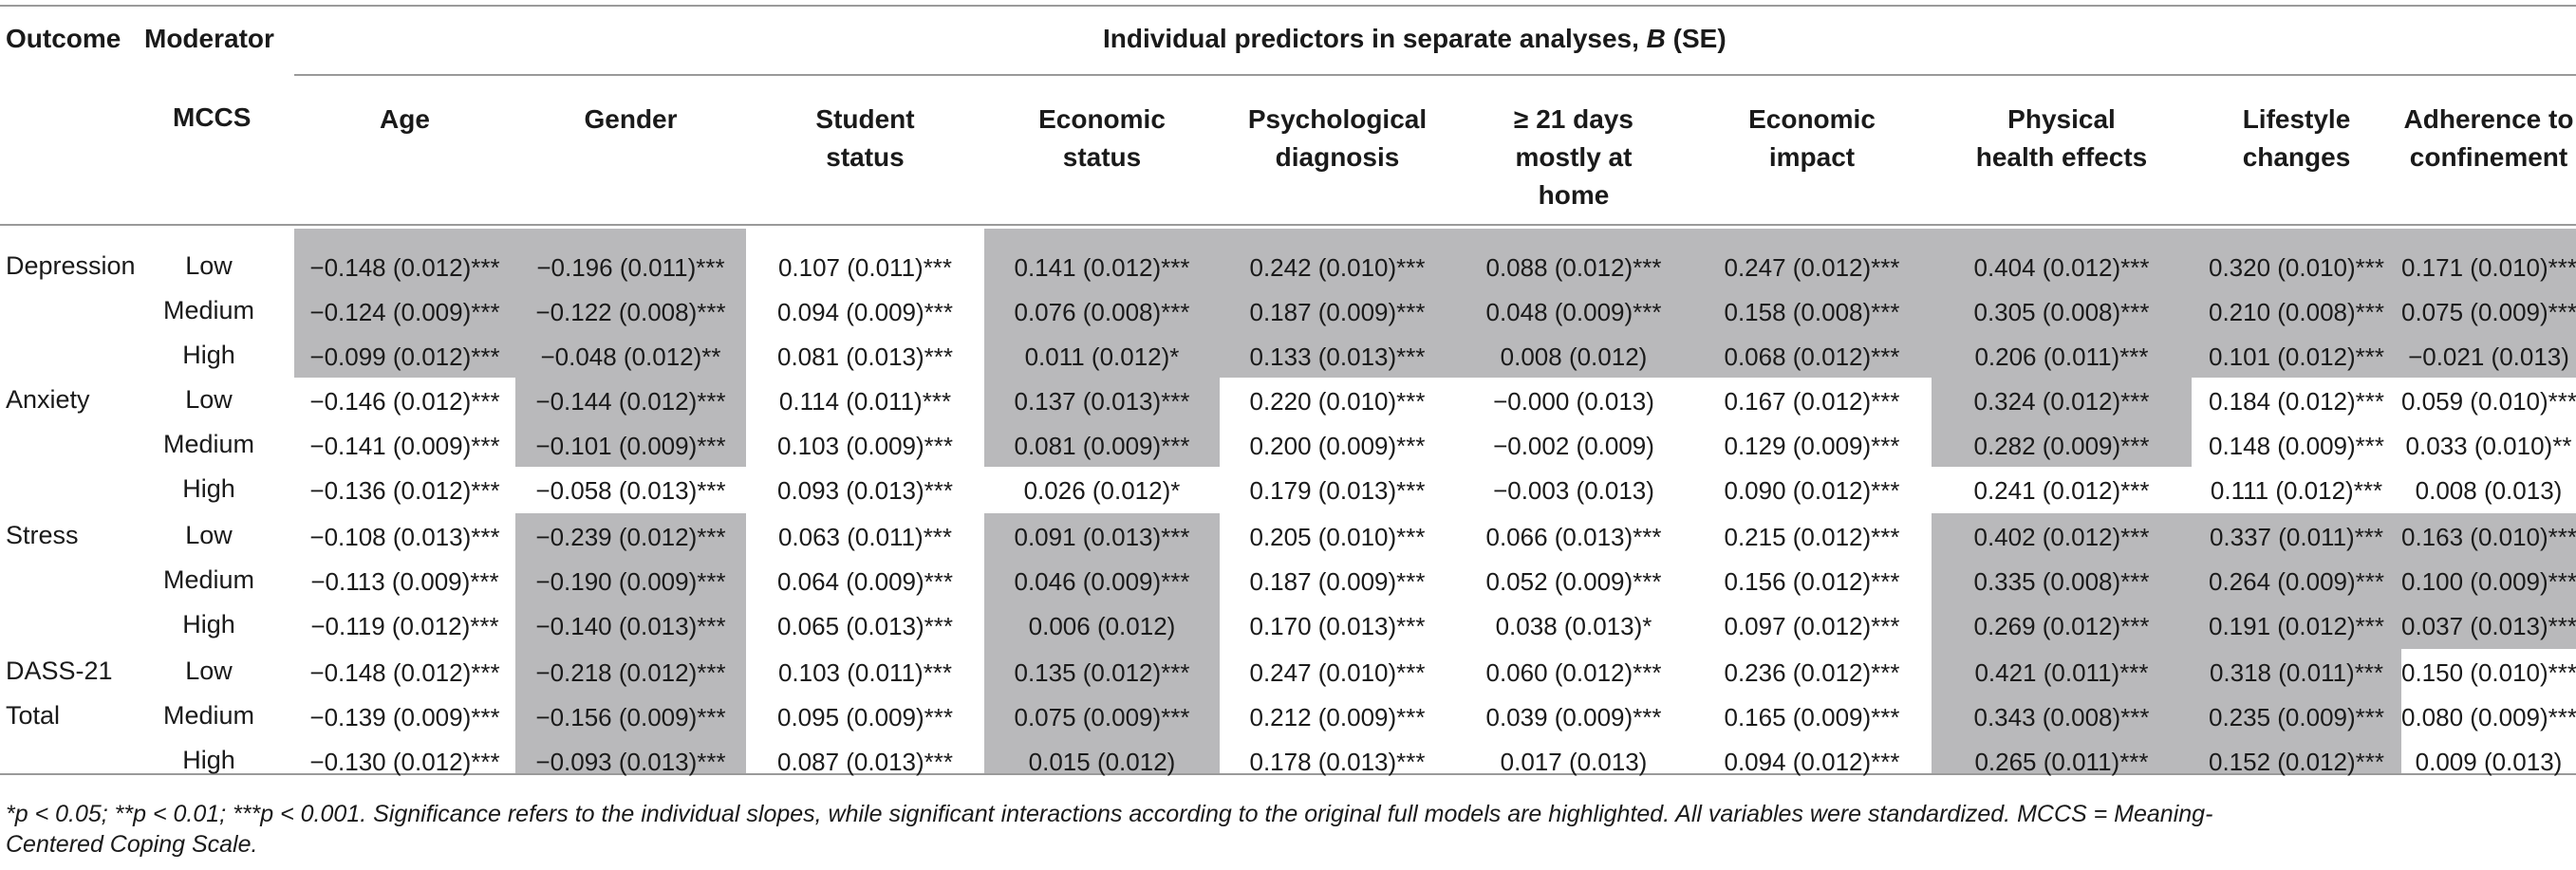 The width and height of the screenshot is (2576, 870). I want to click on table-cell: 0.114 (0.011)***, so click(865, 401).